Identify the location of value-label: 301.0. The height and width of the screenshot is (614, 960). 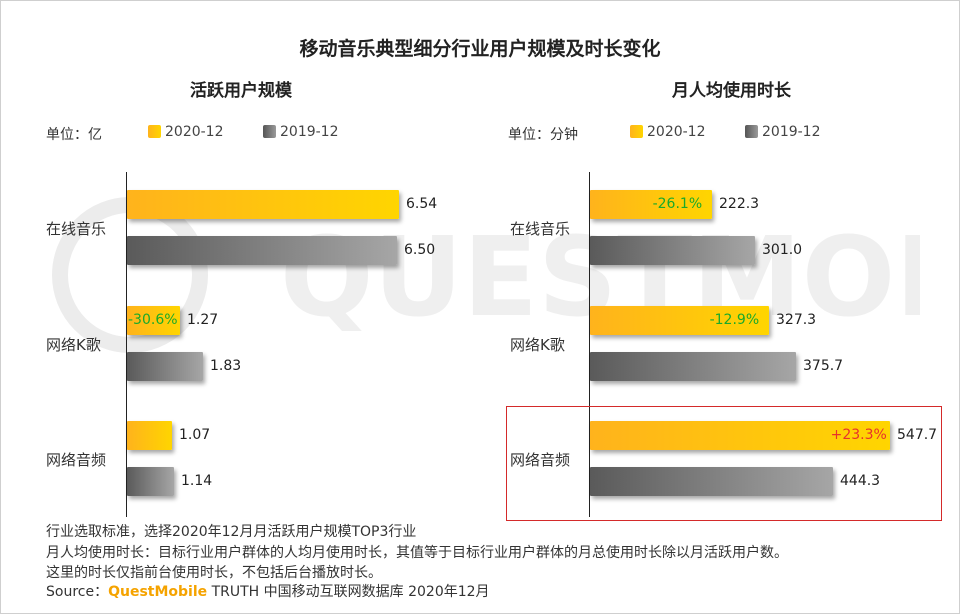
(782, 250).